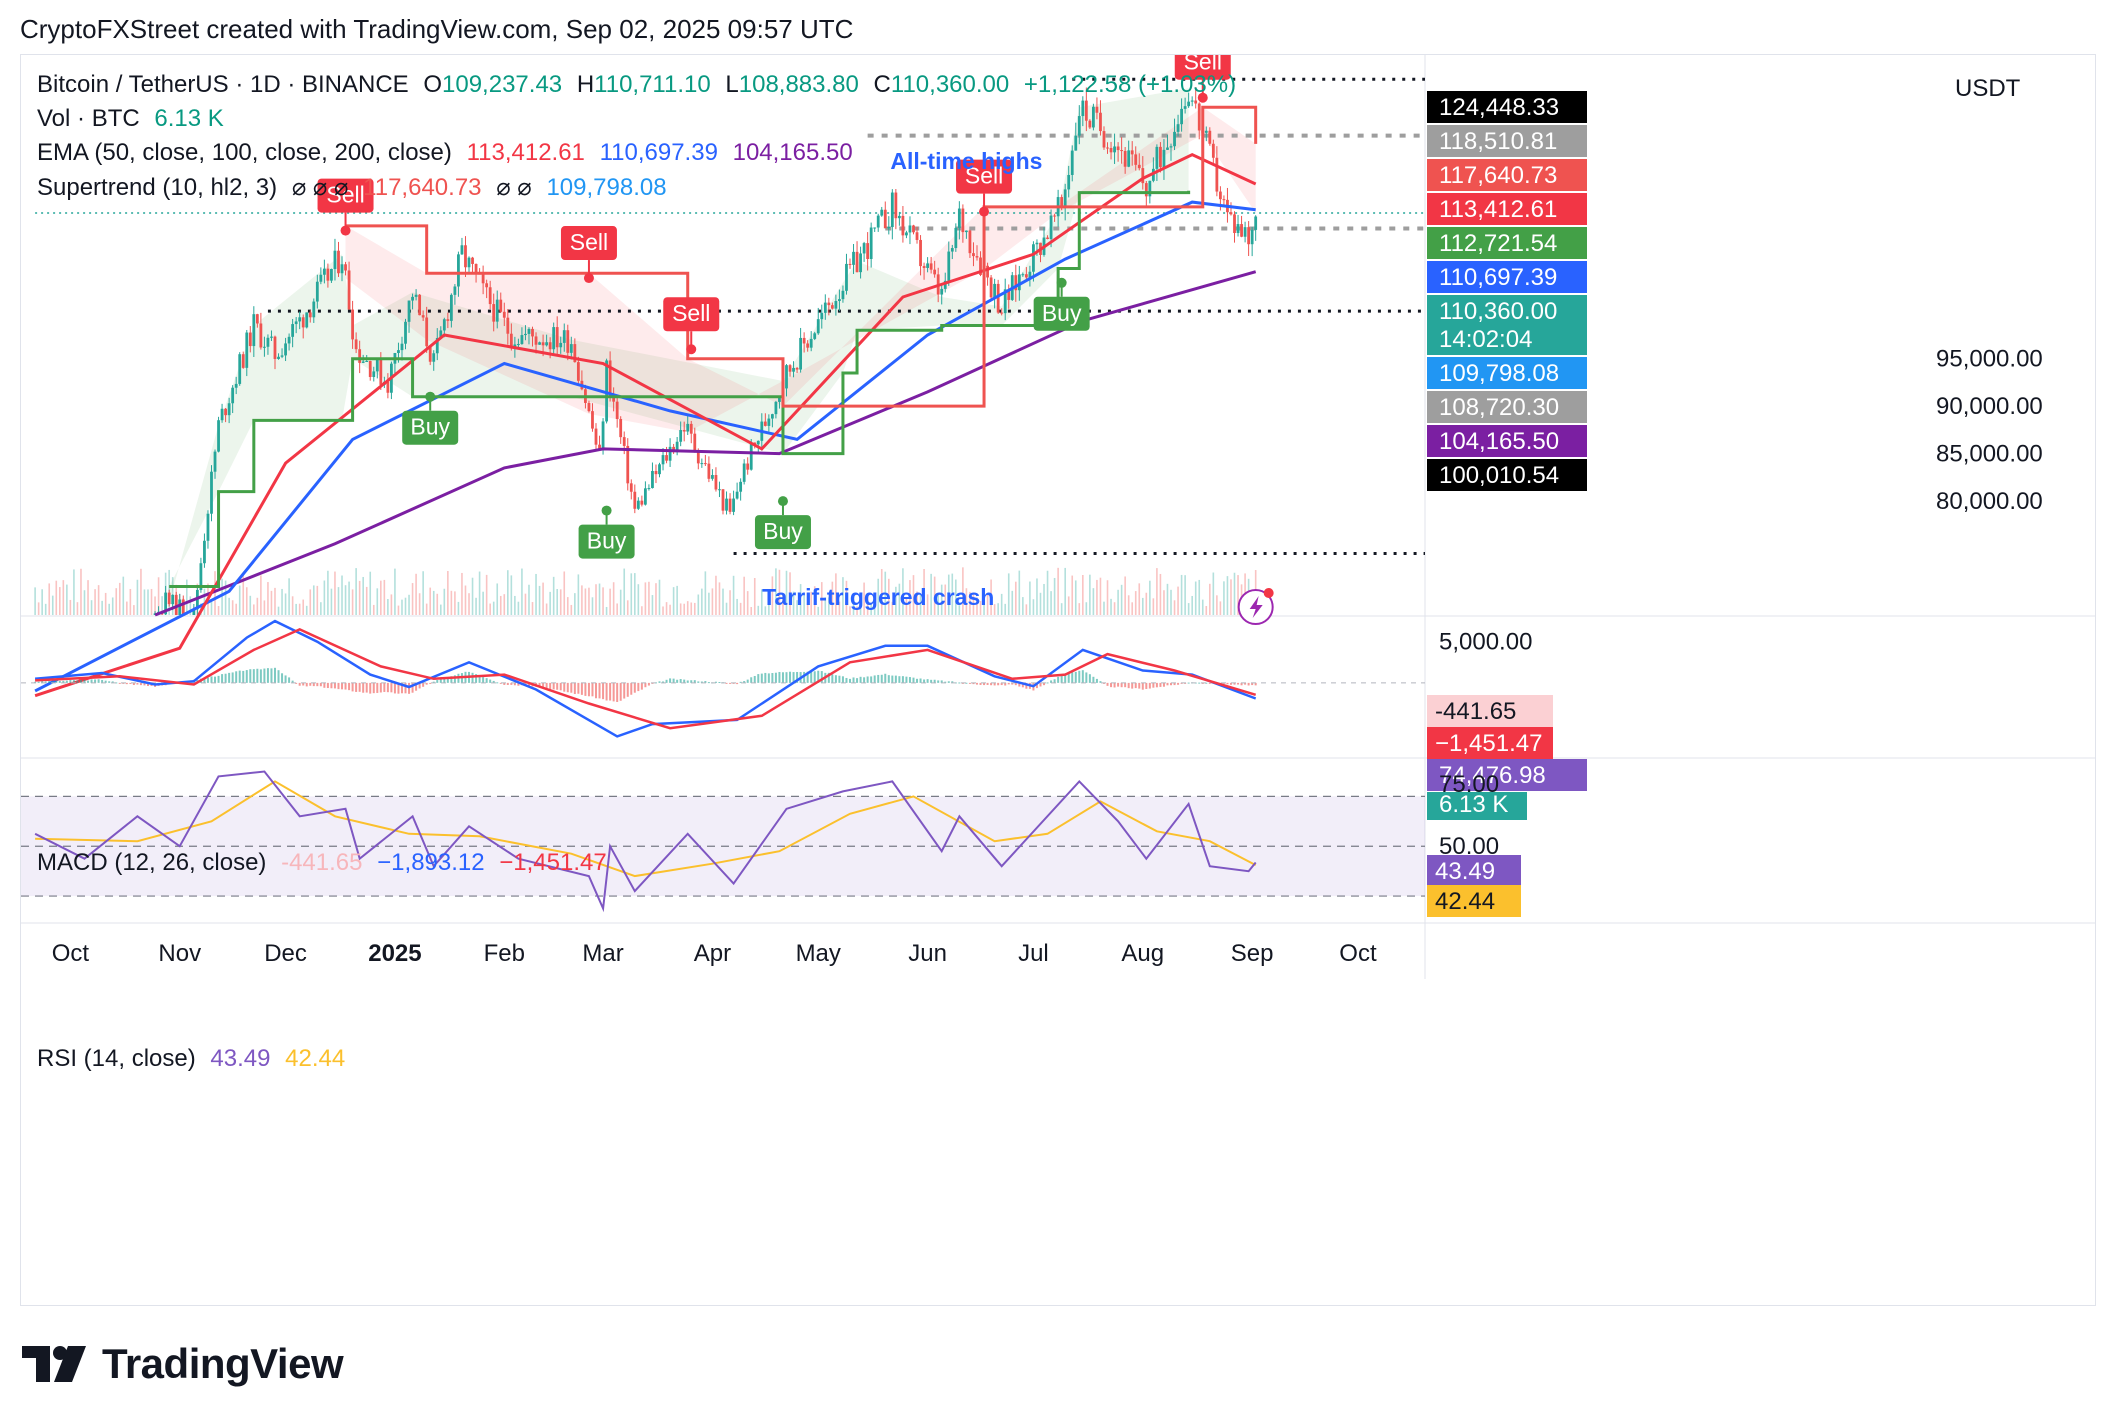 The image size is (2116, 1424). What do you see at coordinates (422, 187) in the screenshot?
I see `supertrend-up-value: 117,640.73` at bounding box center [422, 187].